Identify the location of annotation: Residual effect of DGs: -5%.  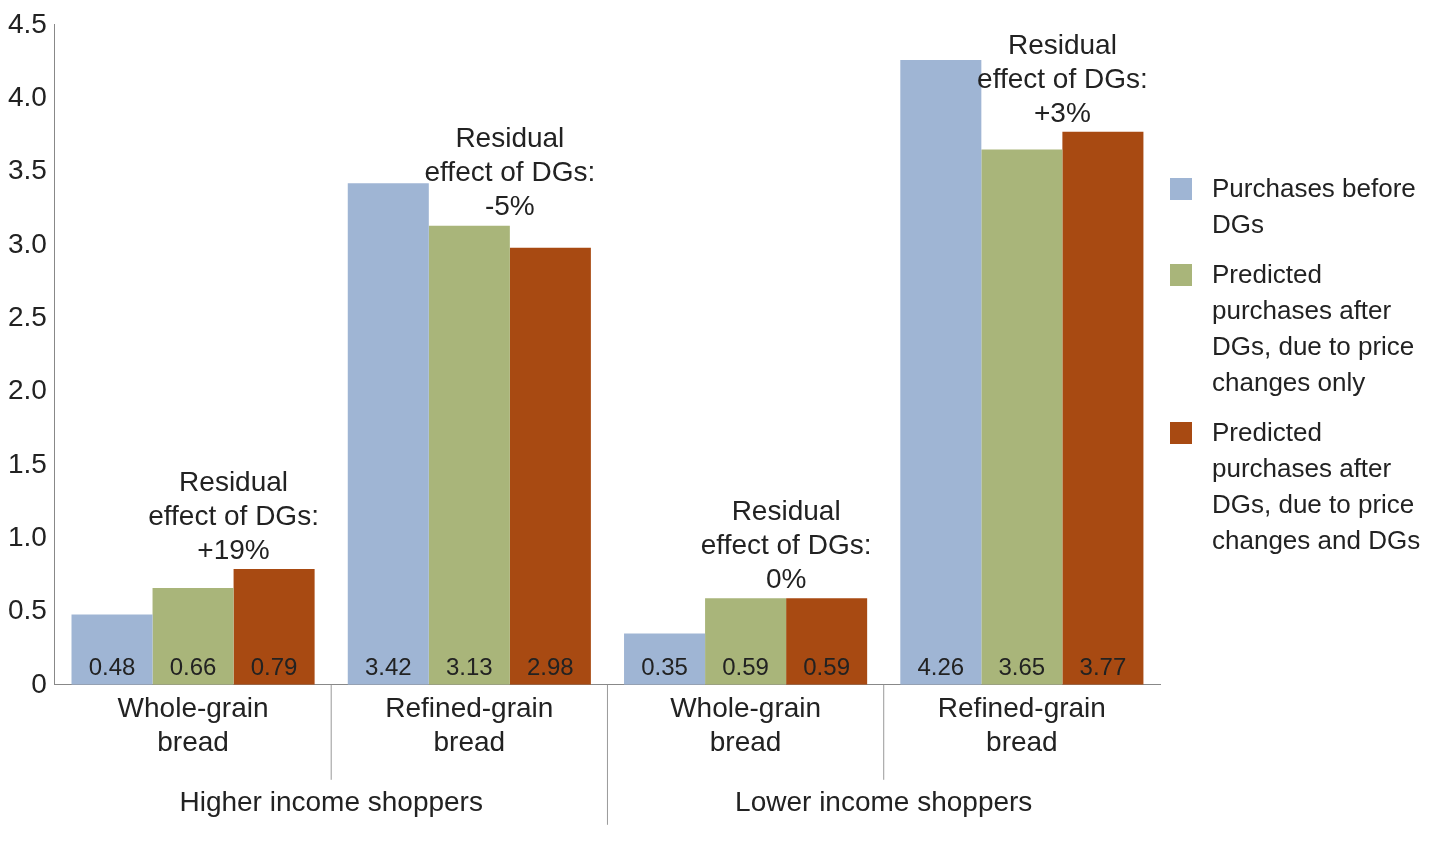
(510, 172).